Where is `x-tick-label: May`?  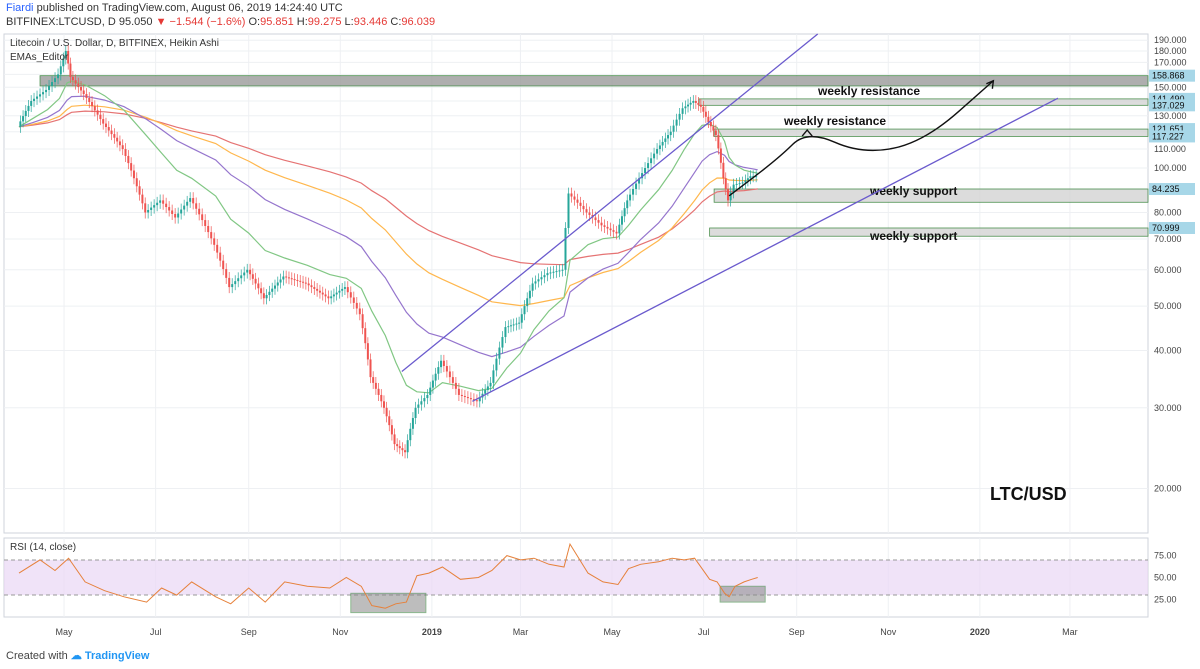
x-tick-label: May is located at coordinates (613, 632).